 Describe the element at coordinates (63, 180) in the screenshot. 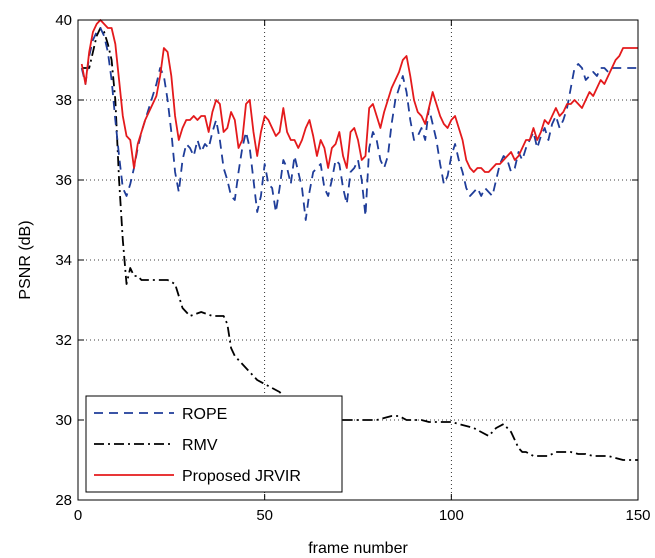

I see `y-tick-label: 36` at that location.